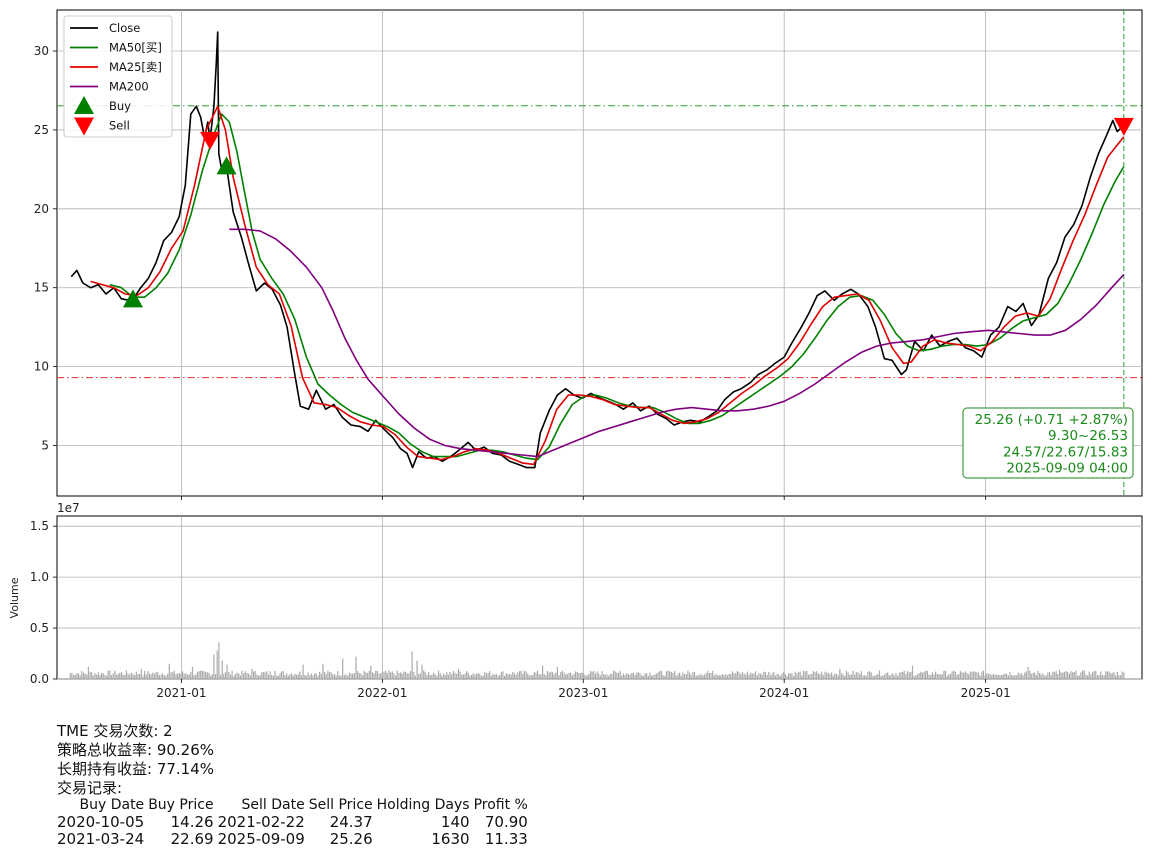 The image size is (1152, 860). What do you see at coordinates (45, 446) in the screenshot?
I see `price-y-tick-label: 5` at bounding box center [45, 446].